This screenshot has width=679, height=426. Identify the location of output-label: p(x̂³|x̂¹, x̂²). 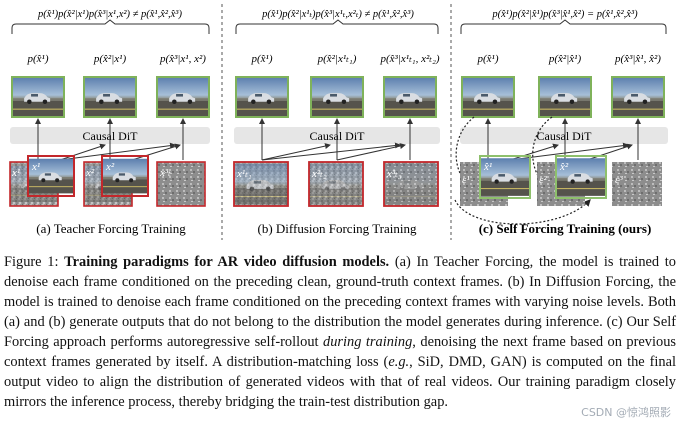
(637, 59).